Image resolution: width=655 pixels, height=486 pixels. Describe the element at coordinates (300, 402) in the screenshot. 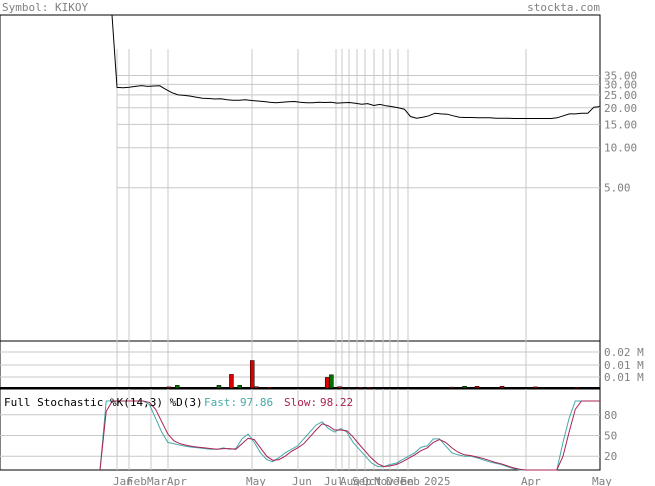

I see `slow-label: Slow:` at that location.